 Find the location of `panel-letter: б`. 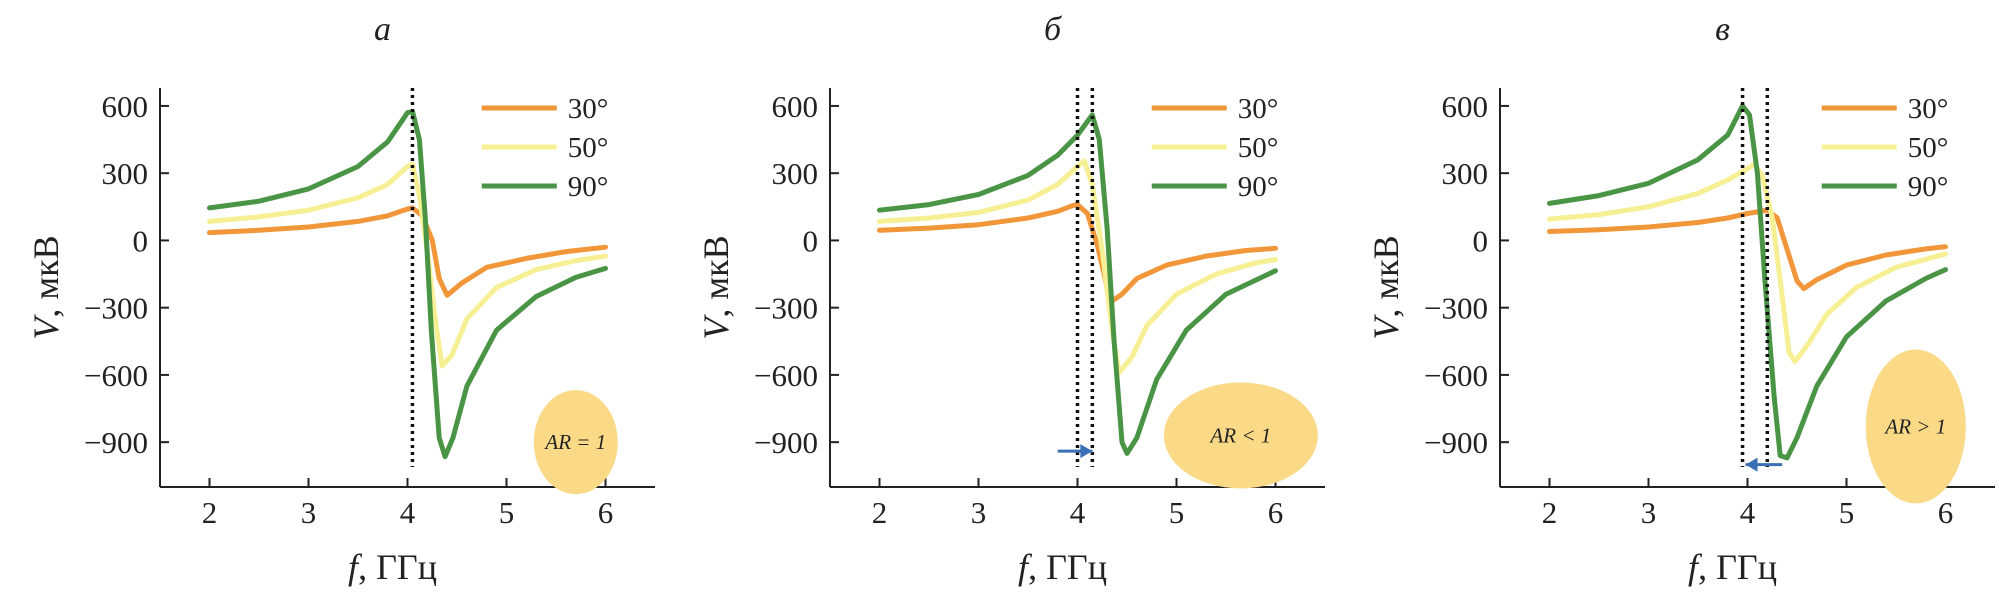

panel-letter: б is located at coordinates (1053, 29).